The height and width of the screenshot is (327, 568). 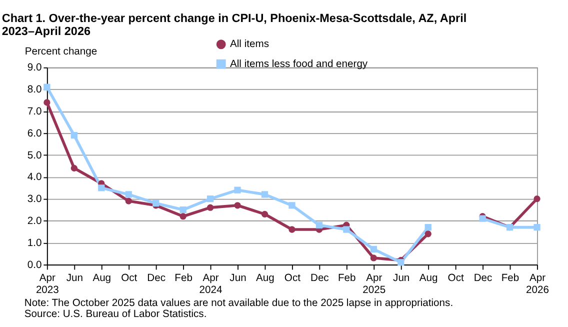 I want to click on text: Note: The October 2025 data values are not available due to the 2025 lapse in appropriations., so click(x=239, y=303).